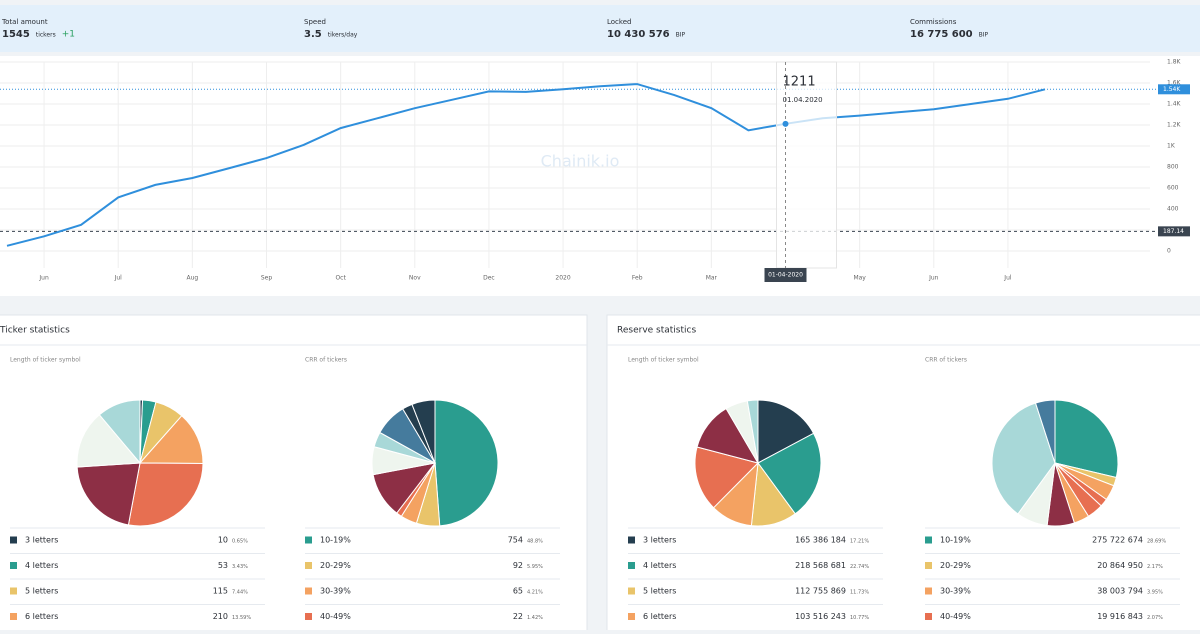 Image resolution: width=1200 pixels, height=634 pixels. What do you see at coordinates (1174, 104) in the screenshot?
I see `y-tick-label: 1.4K` at bounding box center [1174, 104].